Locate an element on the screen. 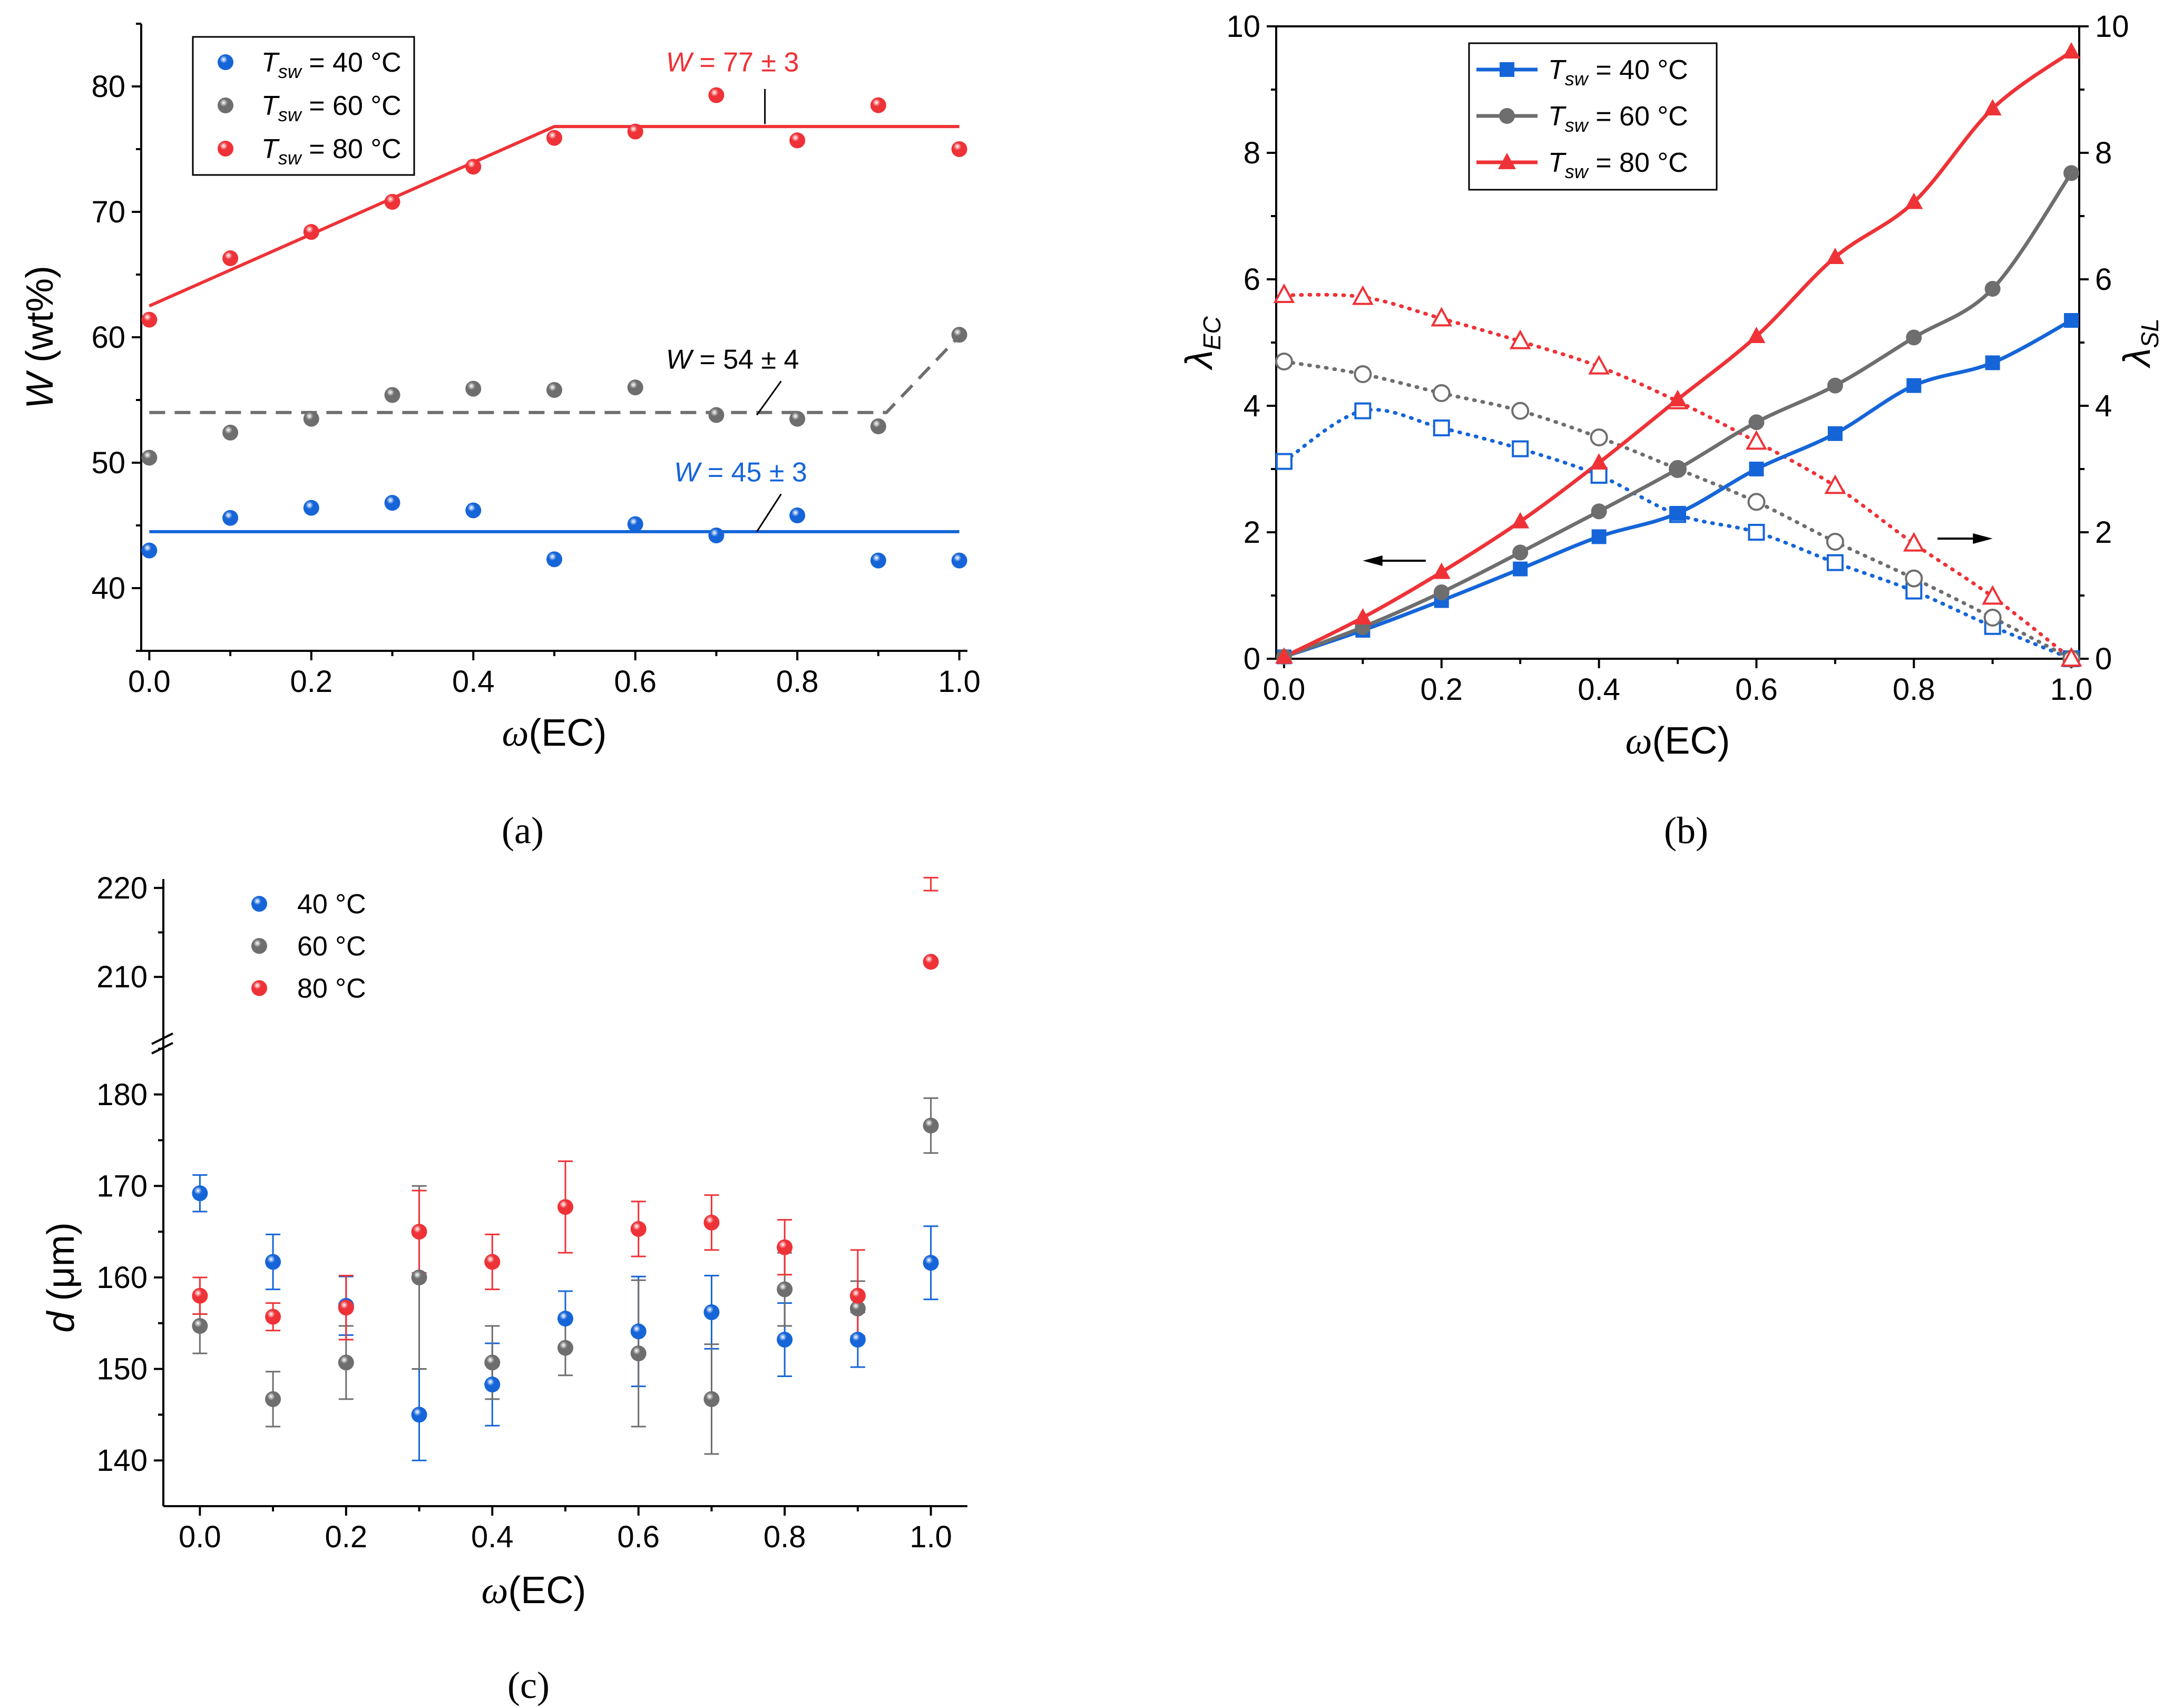 This screenshot has height=1708, width=2173. x-tick-label: 1.0 is located at coordinates (2071, 689).